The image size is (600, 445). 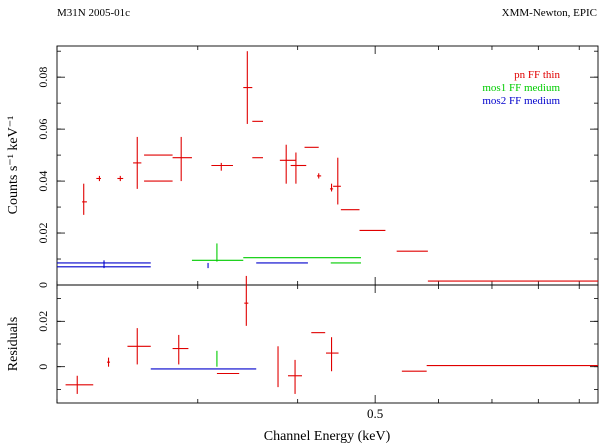 I want to click on header-right-label: XMM-Newton, EPIC, so click(x=549, y=13).